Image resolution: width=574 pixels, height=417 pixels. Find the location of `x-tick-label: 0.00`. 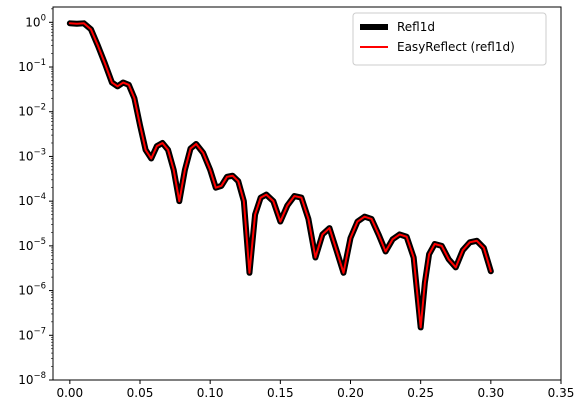

x-tick-label: 0.00 is located at coordinates (69, 393).